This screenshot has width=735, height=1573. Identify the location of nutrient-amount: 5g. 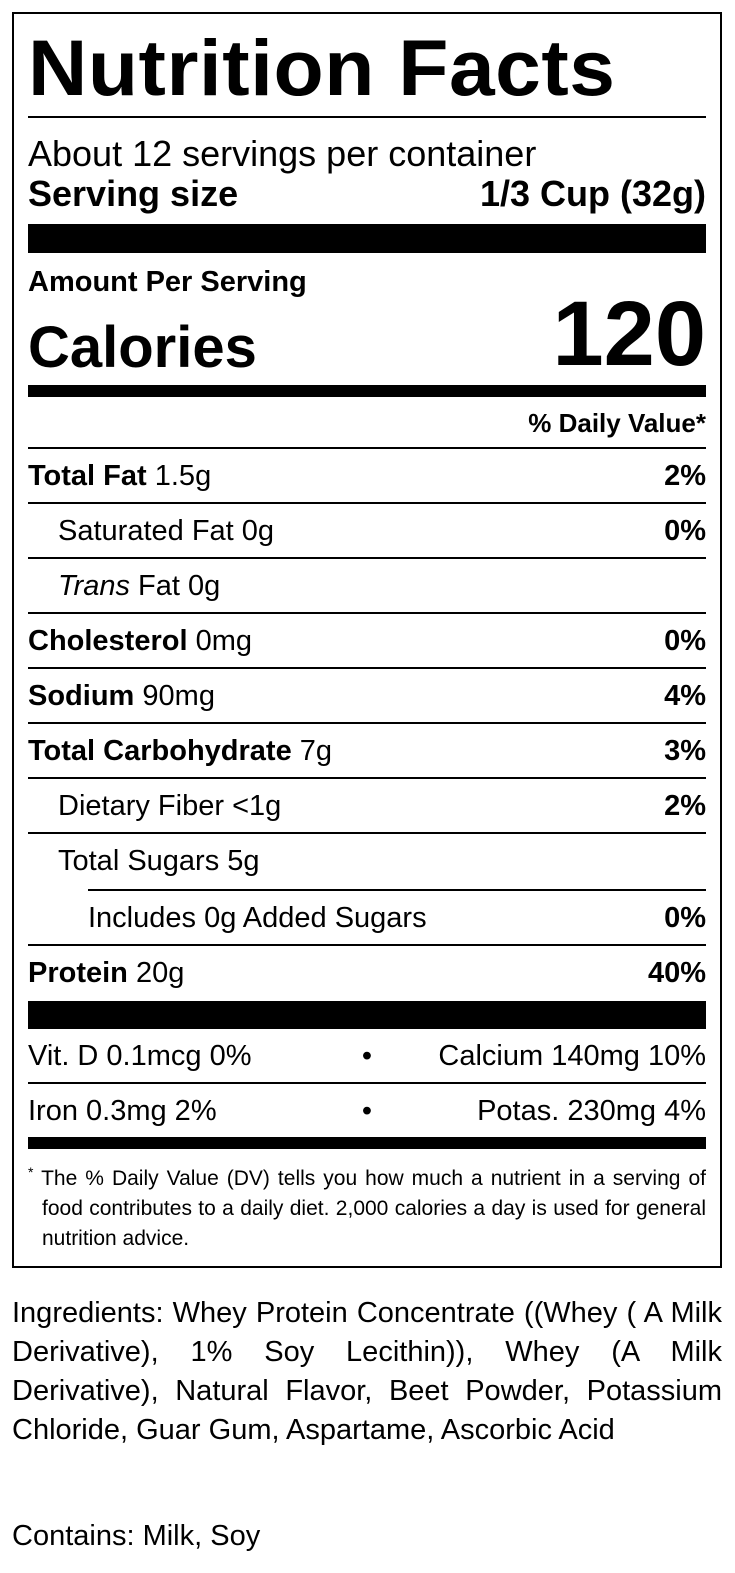
(243, 861).